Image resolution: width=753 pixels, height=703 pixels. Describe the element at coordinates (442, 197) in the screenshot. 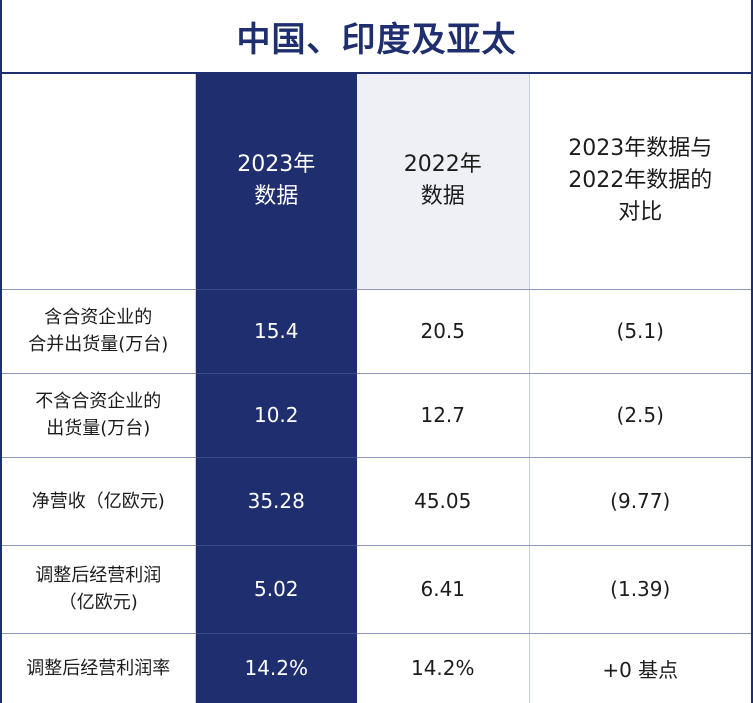

I see `header-2022-line: 数据` at that location.